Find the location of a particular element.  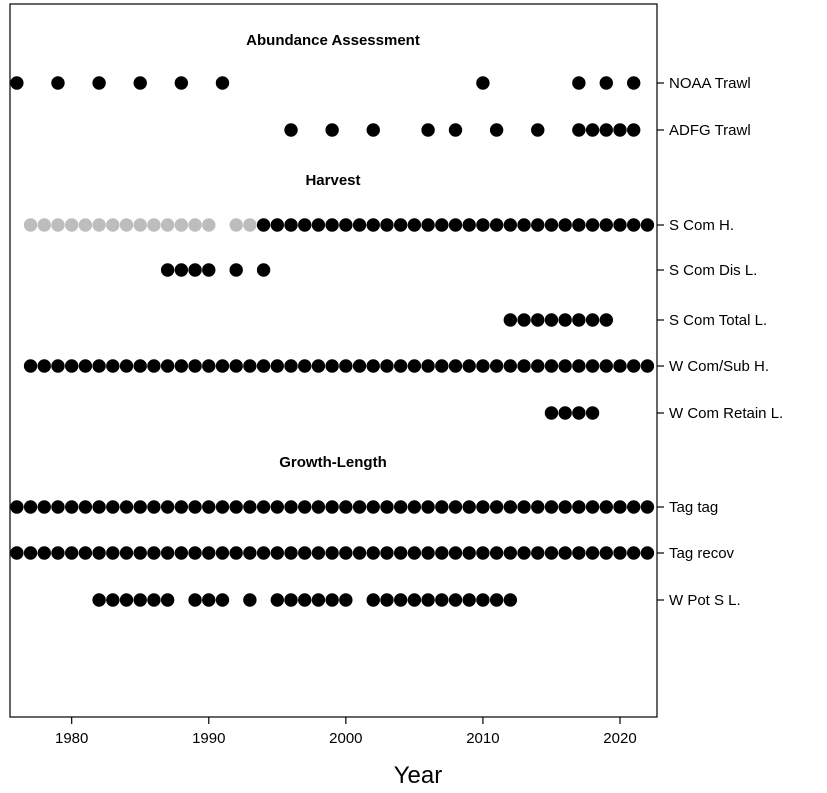

row-label-w-pot-s-l: W Pot S L. is located at coordinates (705, 600).